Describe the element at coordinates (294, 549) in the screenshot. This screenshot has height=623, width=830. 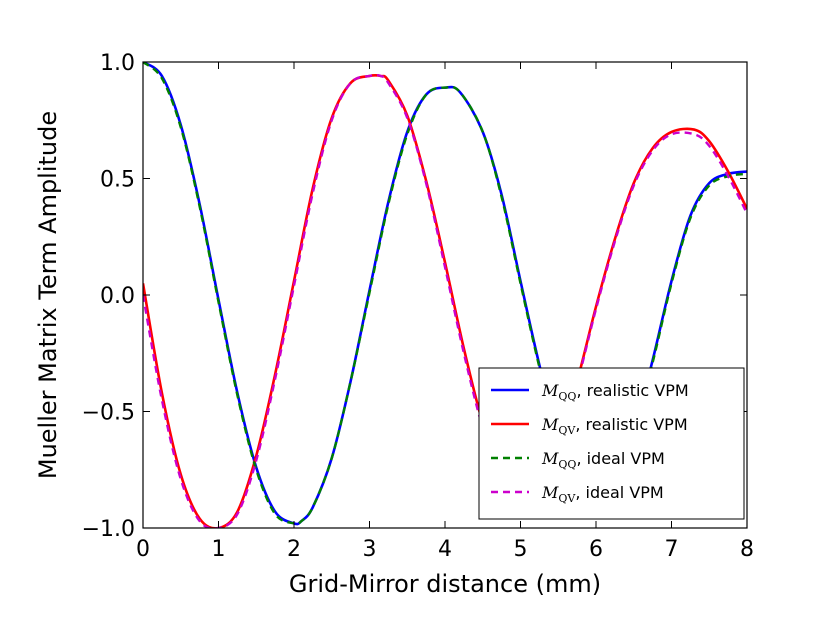
I see `x-tick-label: 2` at that location.